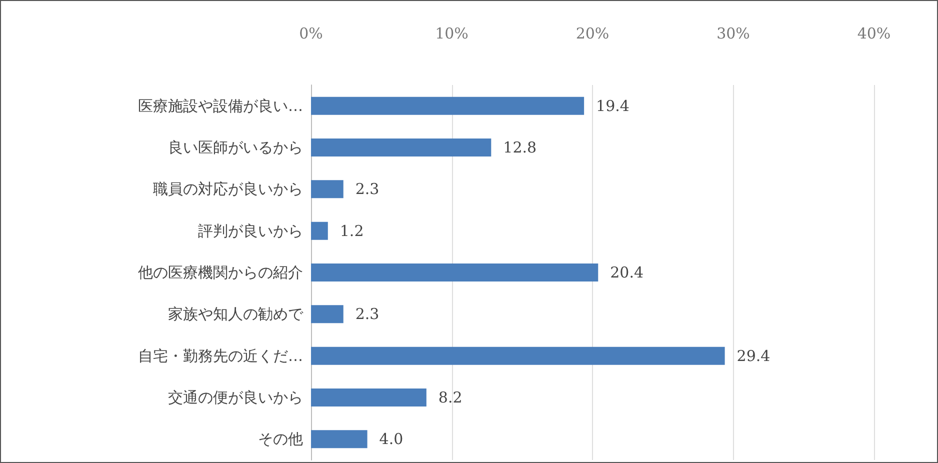 This screenshot has width=938, height=463. I want to click on data-label: 29.4, so click(753, 355).